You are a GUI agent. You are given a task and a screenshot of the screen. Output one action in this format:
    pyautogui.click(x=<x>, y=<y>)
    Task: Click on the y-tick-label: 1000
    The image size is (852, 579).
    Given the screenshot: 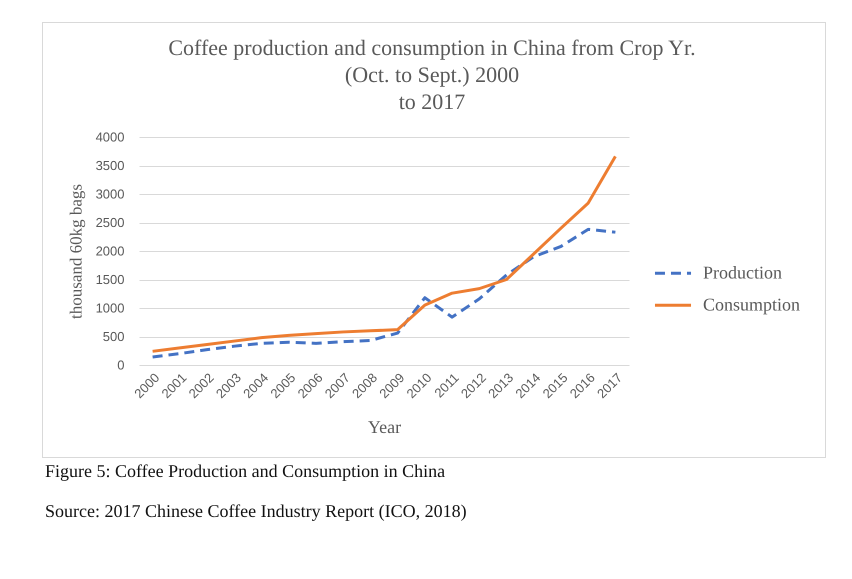 What is the action you would take?
    pyautogui.click(x=110, y=308)
    